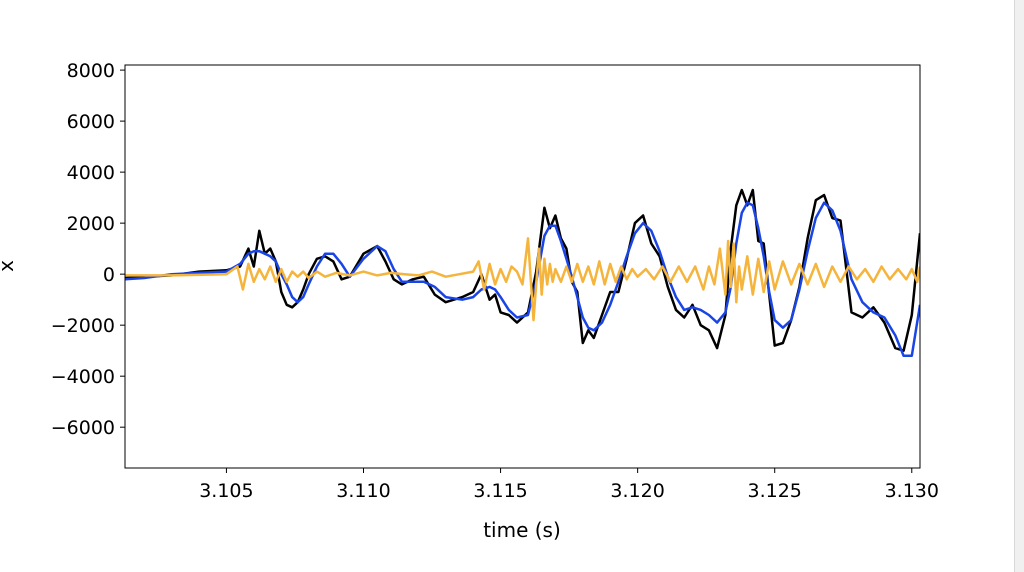  Describe the element at coordinates (522, 530) in the screenshot. I see `x-axis-label: time (s)` at that location.